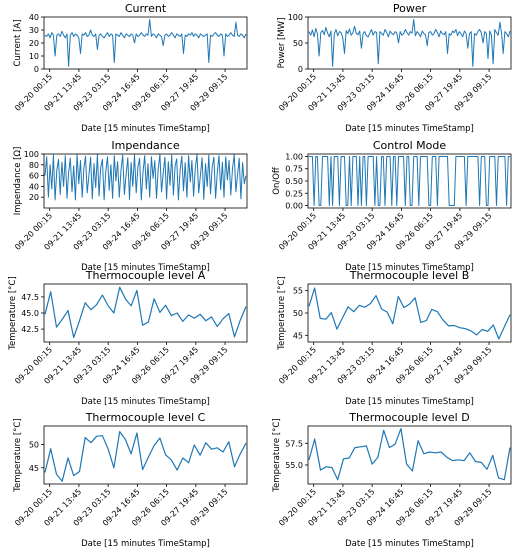  I want to click on chart-1-series-line, so click(145, 43).